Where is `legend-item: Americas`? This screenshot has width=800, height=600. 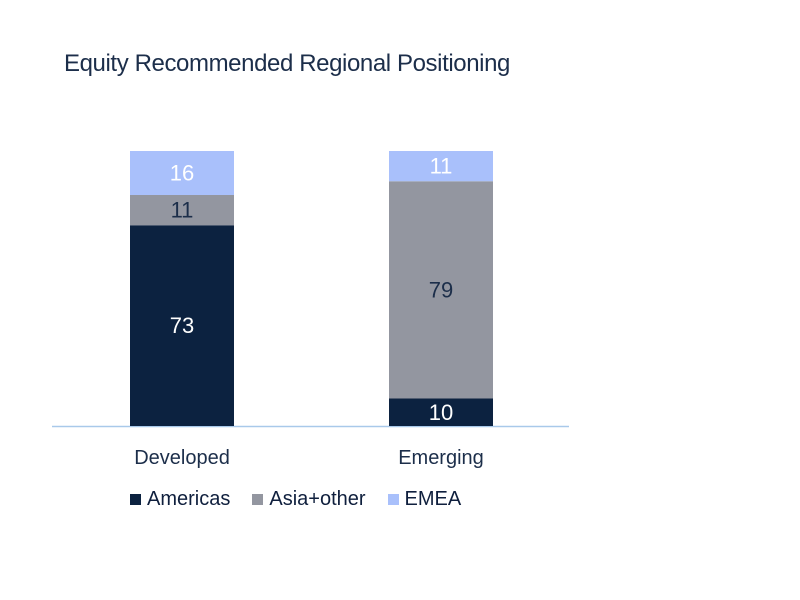 legend-item: Americas is located at coordinates (180, 499).